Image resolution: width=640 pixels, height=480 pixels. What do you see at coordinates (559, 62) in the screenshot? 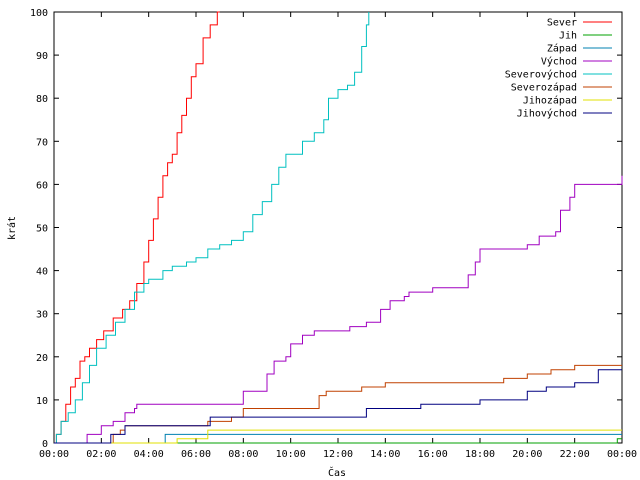
I see `legend-label-3: Východ` at bounding box center [559, 62].